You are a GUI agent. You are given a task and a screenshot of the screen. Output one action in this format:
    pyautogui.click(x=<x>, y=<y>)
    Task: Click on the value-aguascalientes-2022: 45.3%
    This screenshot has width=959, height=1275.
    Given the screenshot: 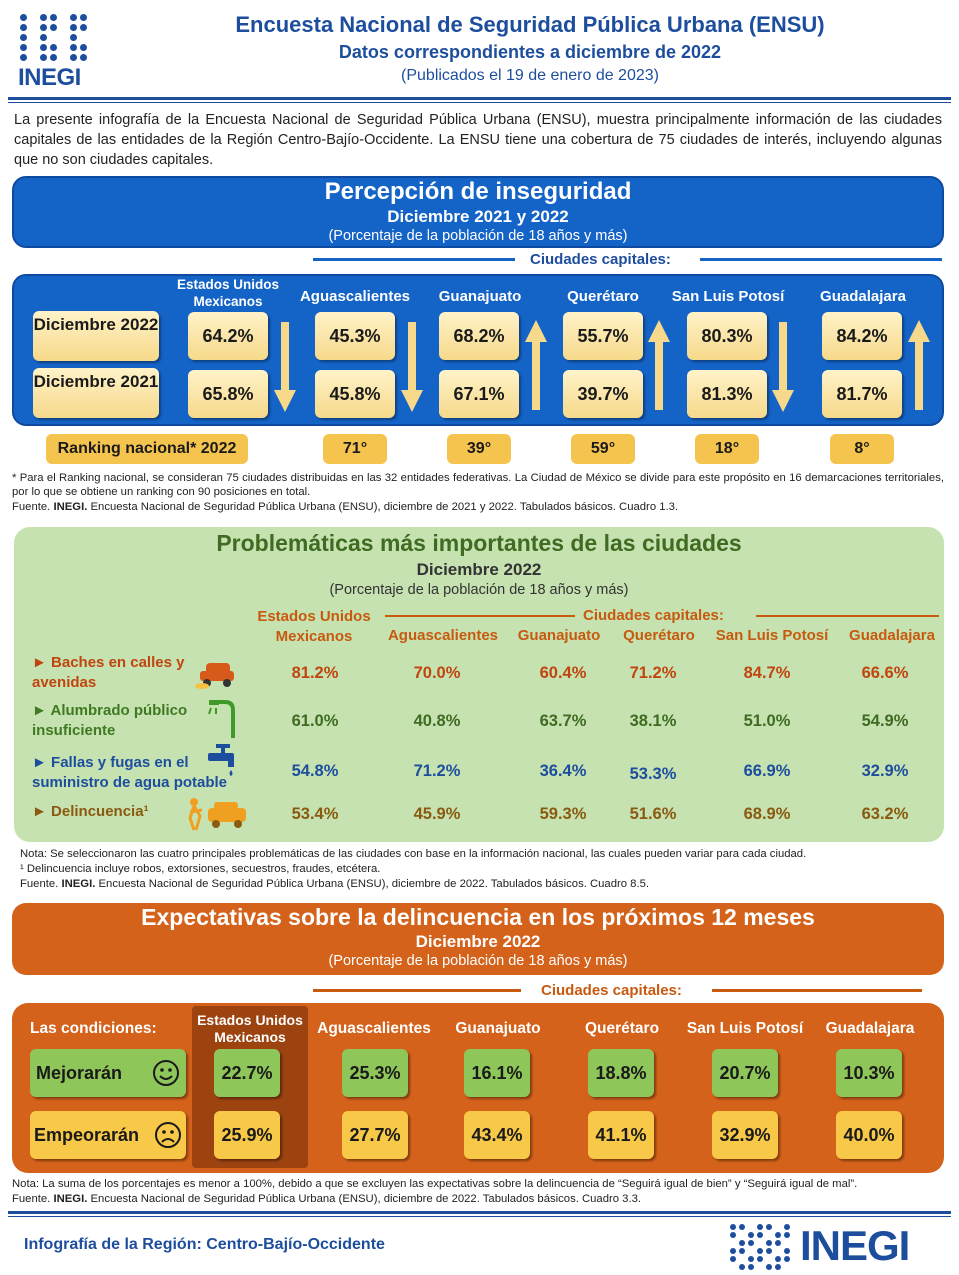 What is the action you would take?
    pyautogui.click(x=355, y=336)
    